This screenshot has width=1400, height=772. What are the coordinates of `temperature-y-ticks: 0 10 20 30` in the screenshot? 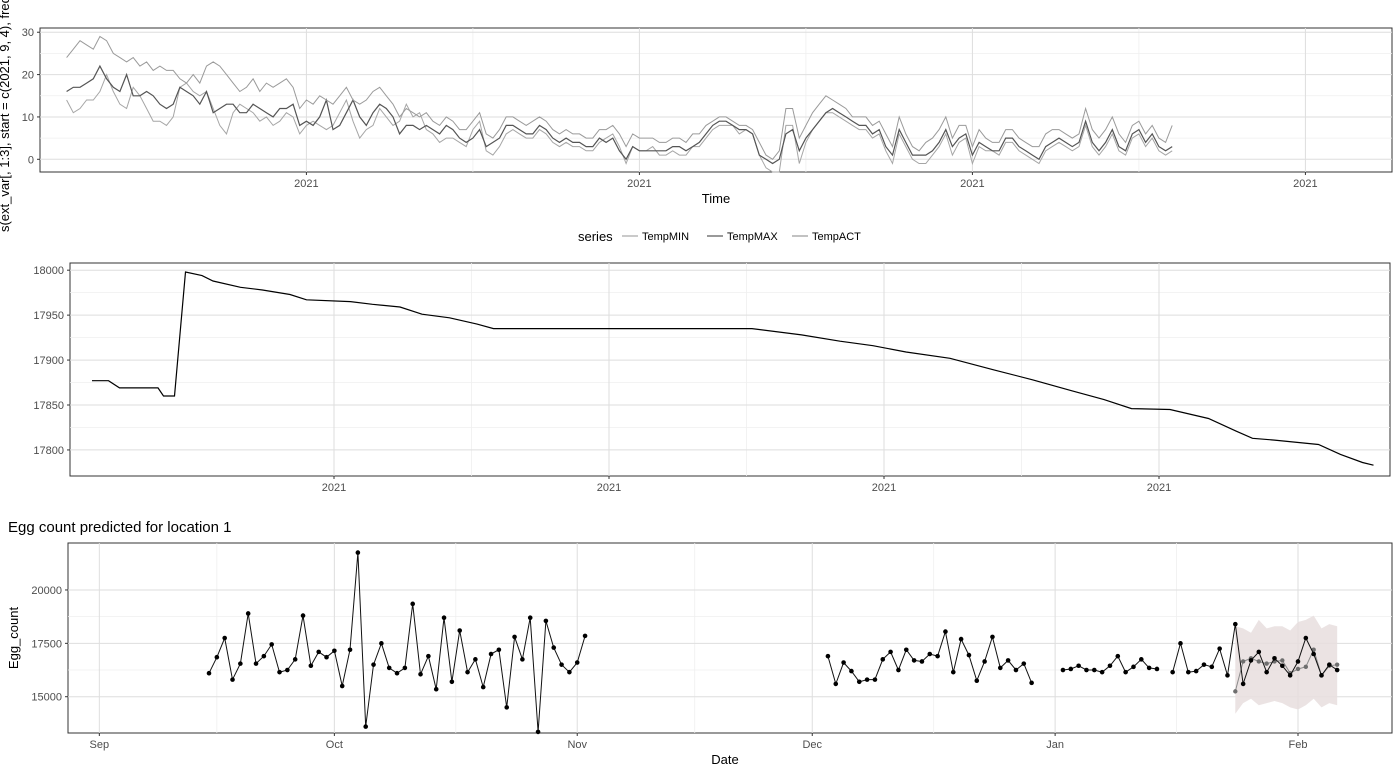 It's located at (31, 96).